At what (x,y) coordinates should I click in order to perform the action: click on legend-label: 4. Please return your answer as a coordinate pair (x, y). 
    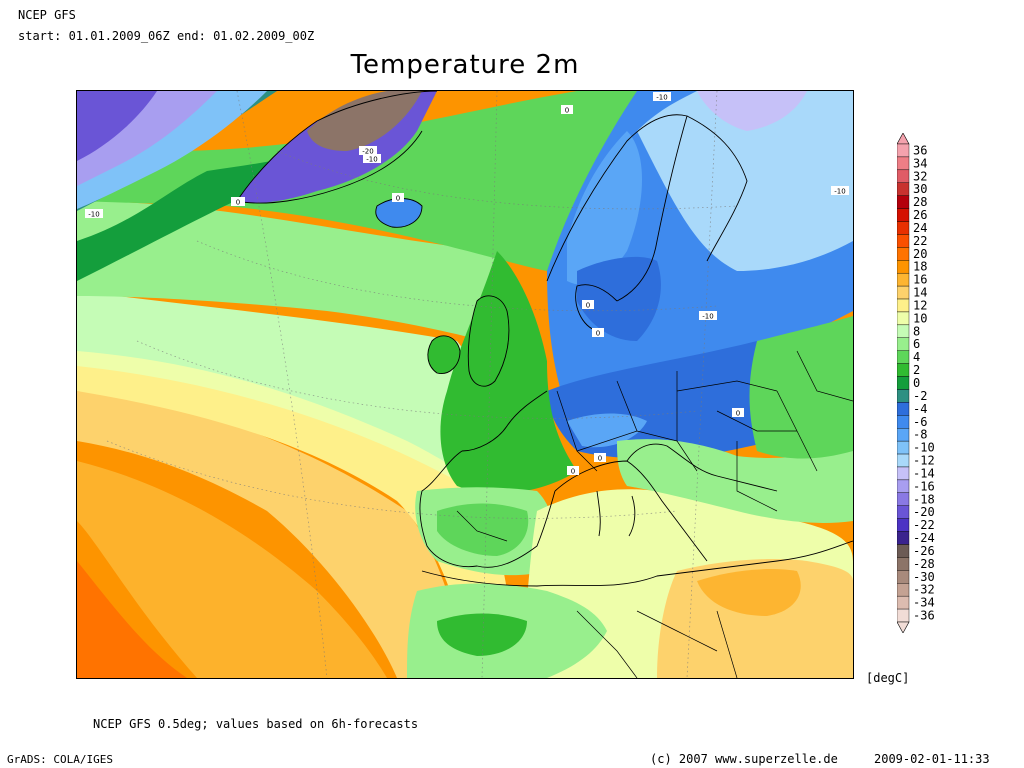
    Looking at the image, I should click on (916, 357).